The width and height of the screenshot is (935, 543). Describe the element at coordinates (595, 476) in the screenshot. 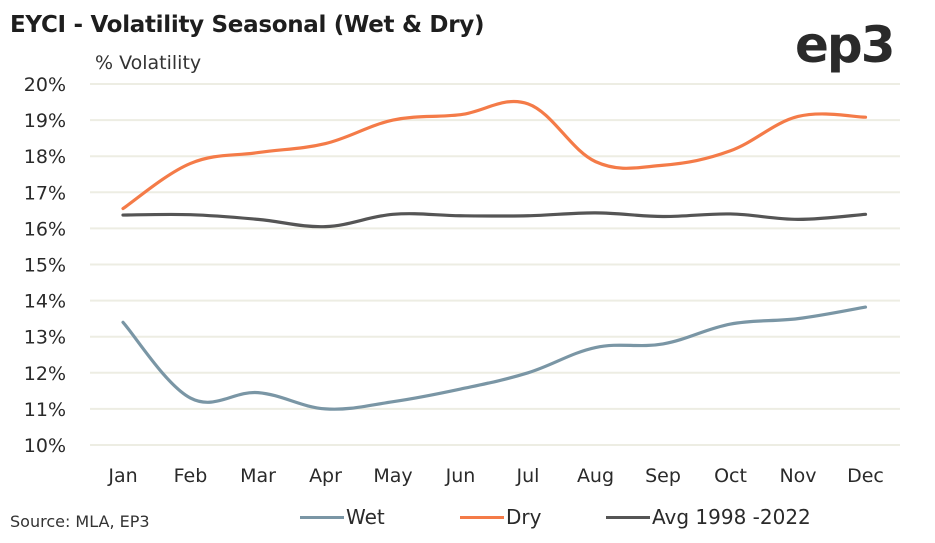

I see `x-tick-label: Aug` at that location.